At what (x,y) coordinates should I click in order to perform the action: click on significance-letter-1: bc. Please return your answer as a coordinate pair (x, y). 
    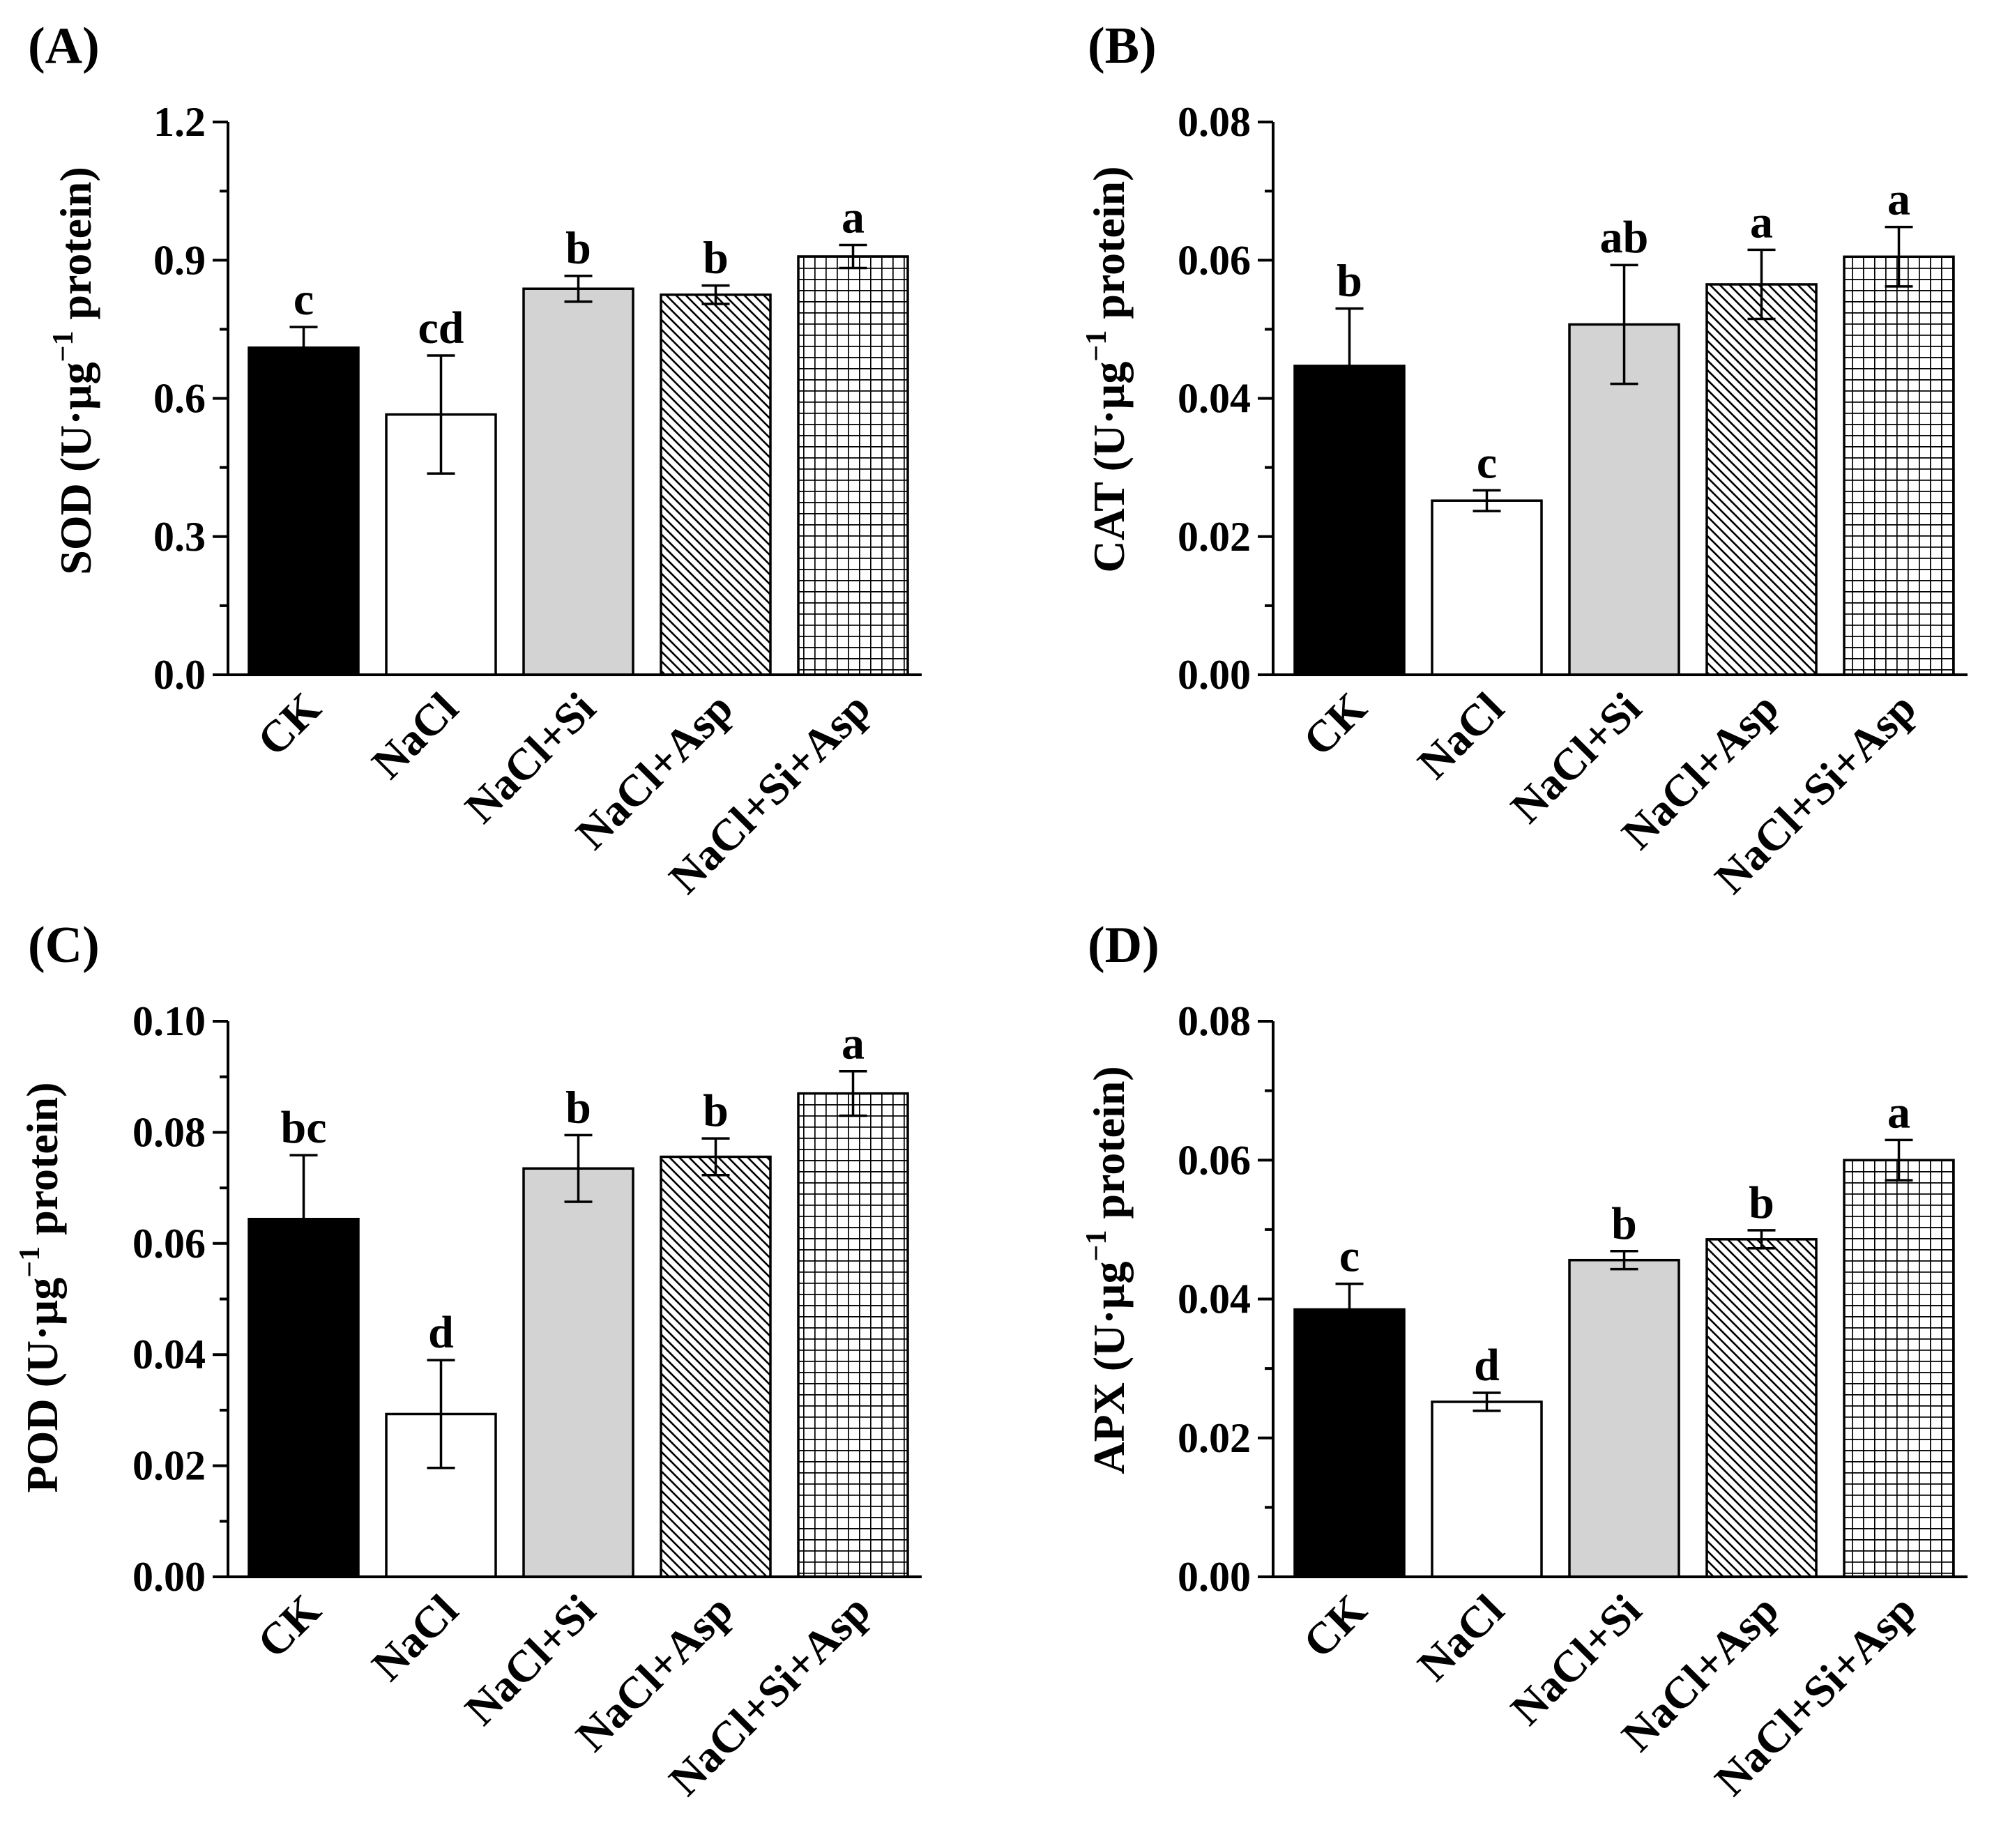
    Looking at the image, I should click on (304, 1127).